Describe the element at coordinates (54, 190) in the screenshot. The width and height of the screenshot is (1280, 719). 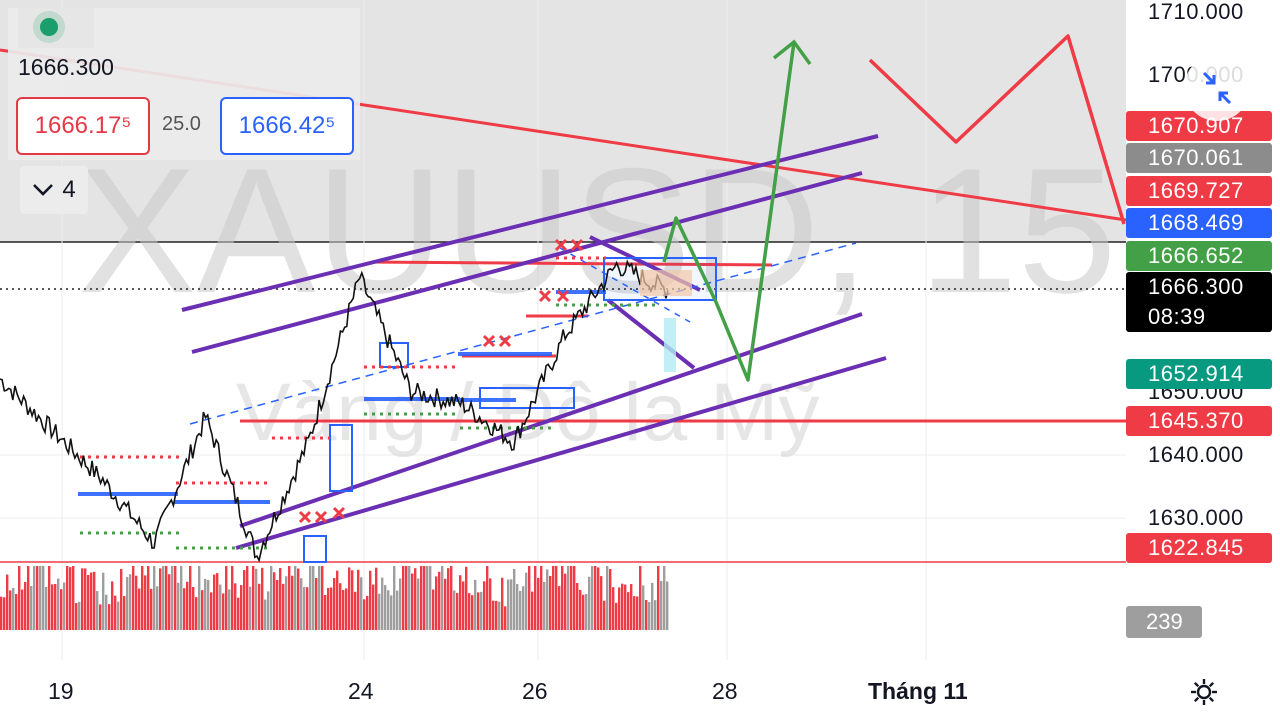
I see `indicators-toggle: 4` at that location.